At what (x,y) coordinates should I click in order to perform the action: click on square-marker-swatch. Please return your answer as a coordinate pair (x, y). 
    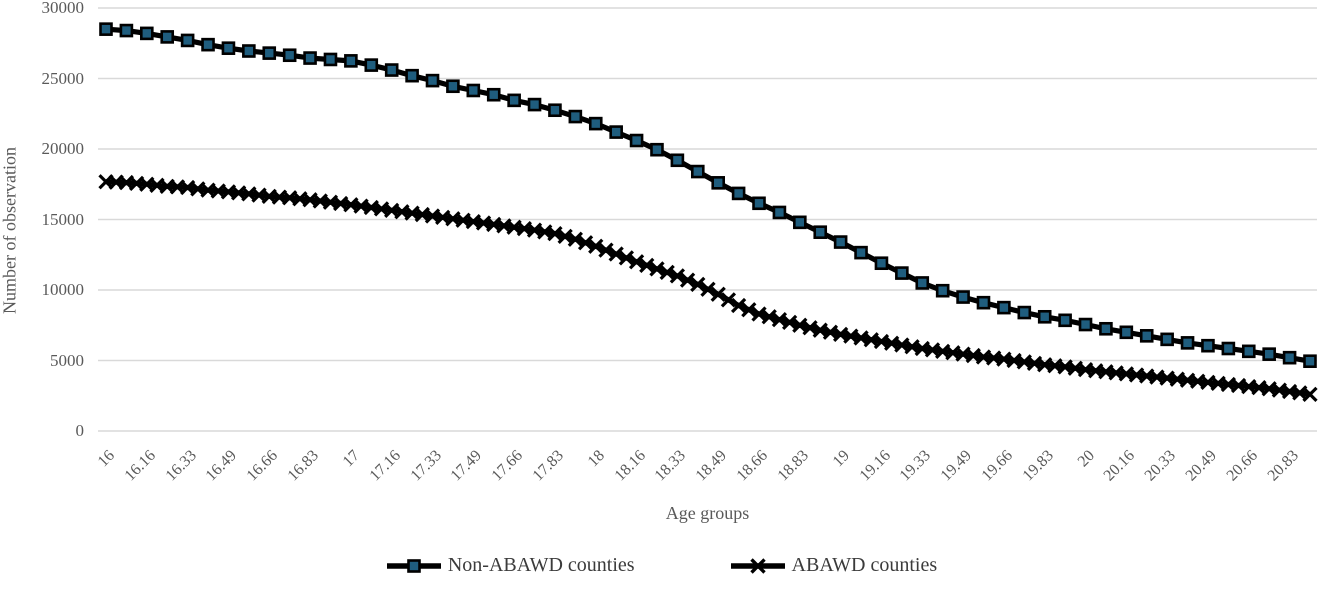
    Looking at the image, I should click on (413, 565).